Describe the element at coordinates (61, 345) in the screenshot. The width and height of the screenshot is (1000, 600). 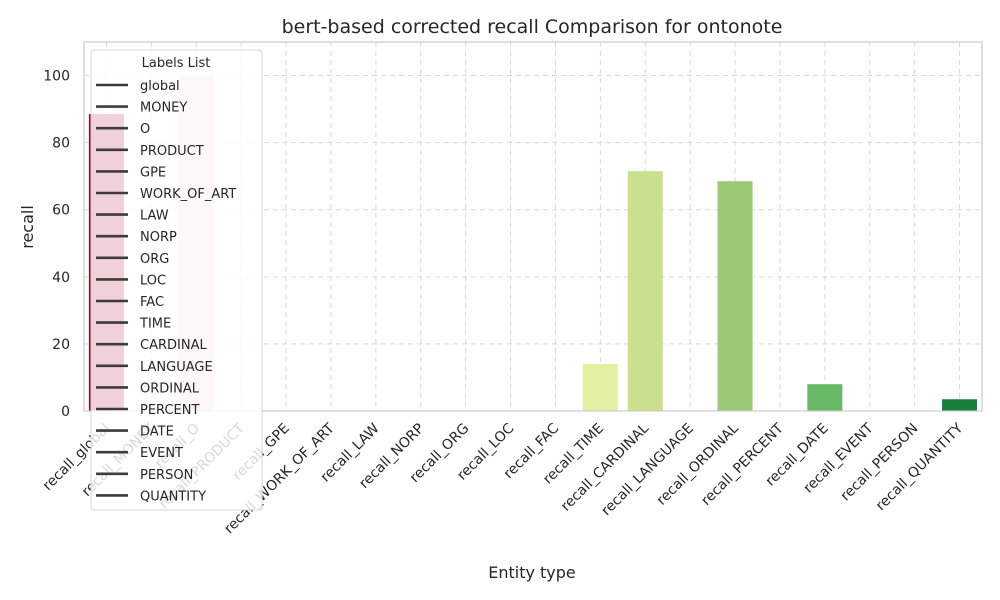
I see `y-tick-label: 20` at that location.